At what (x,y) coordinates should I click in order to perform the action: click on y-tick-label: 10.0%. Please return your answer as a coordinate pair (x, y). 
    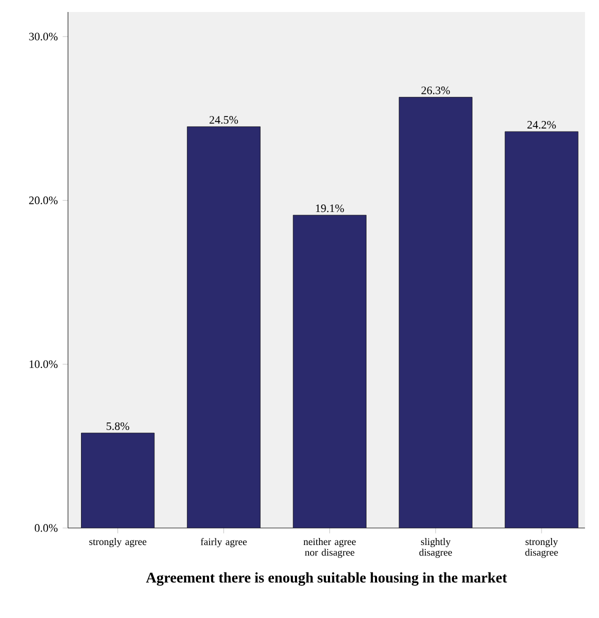
    Looking at the image, I should click on (44, 364).